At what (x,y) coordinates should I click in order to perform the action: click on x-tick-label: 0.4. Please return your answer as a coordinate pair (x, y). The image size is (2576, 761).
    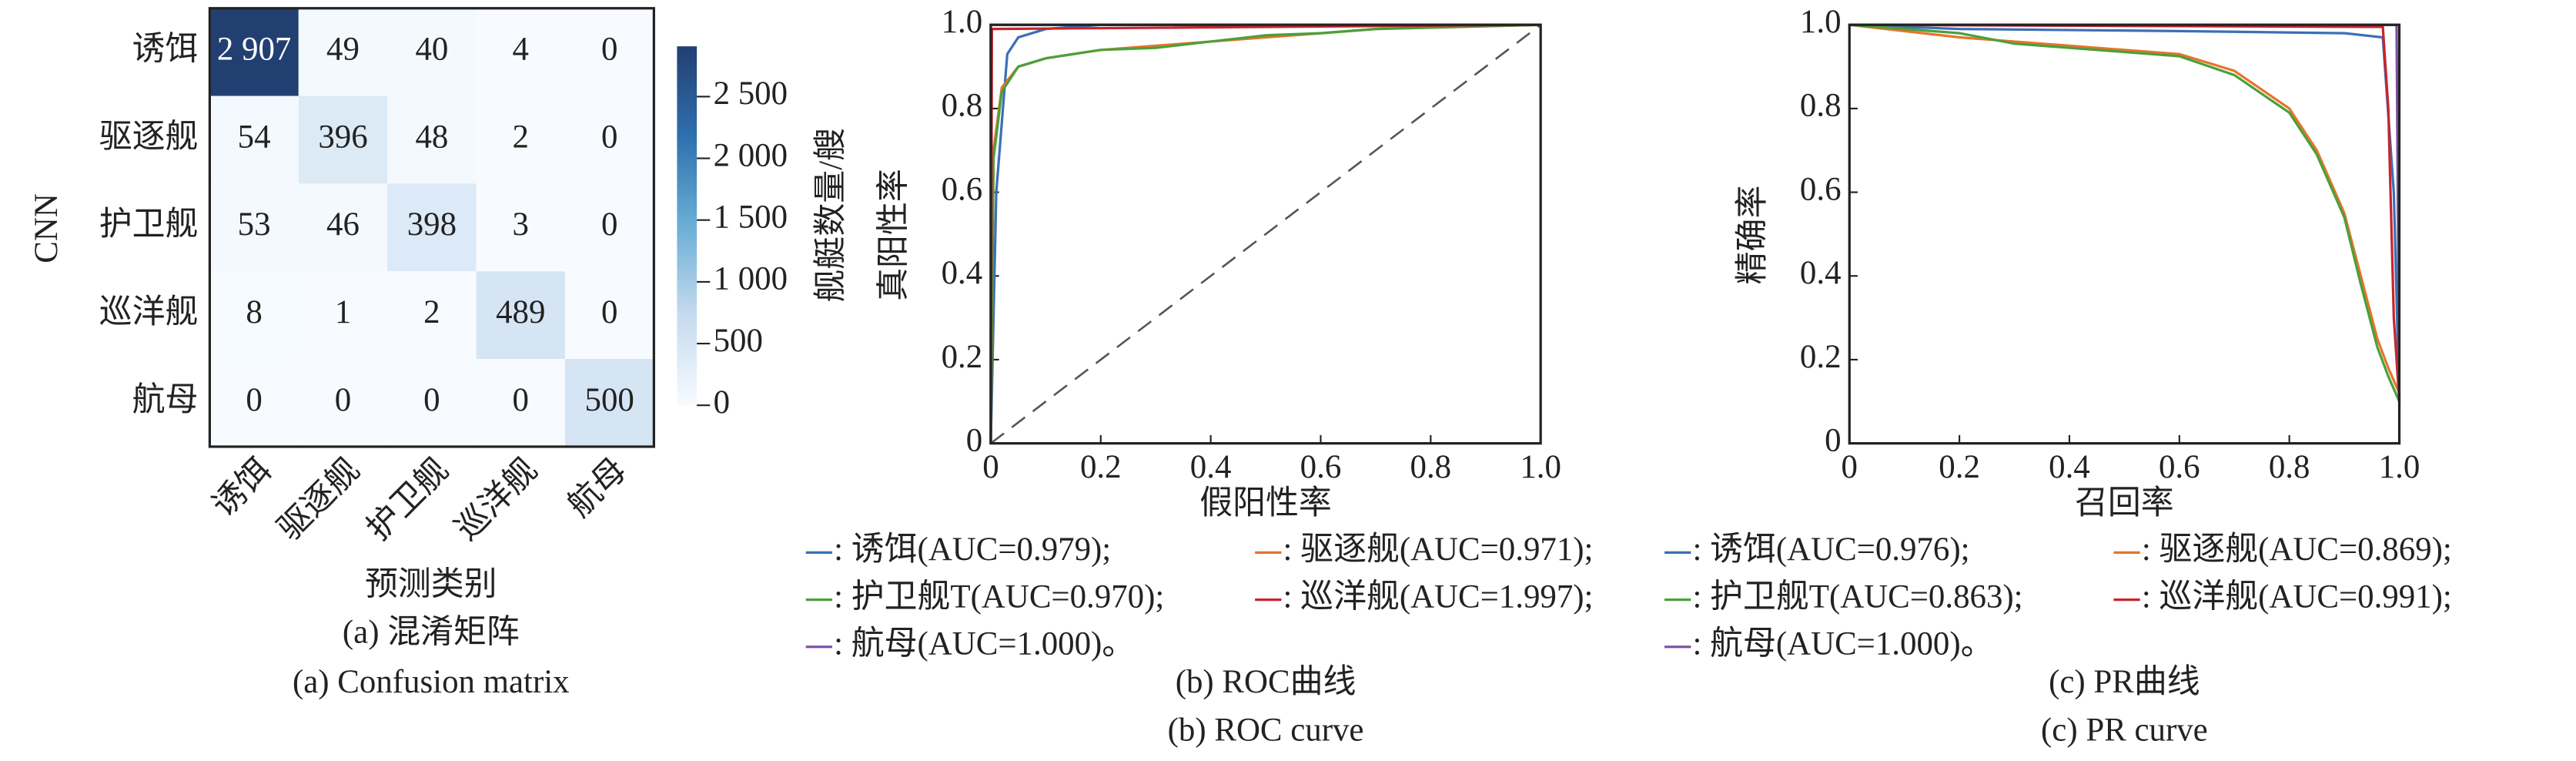
    Looking at the image, I should click on (2069, 467).